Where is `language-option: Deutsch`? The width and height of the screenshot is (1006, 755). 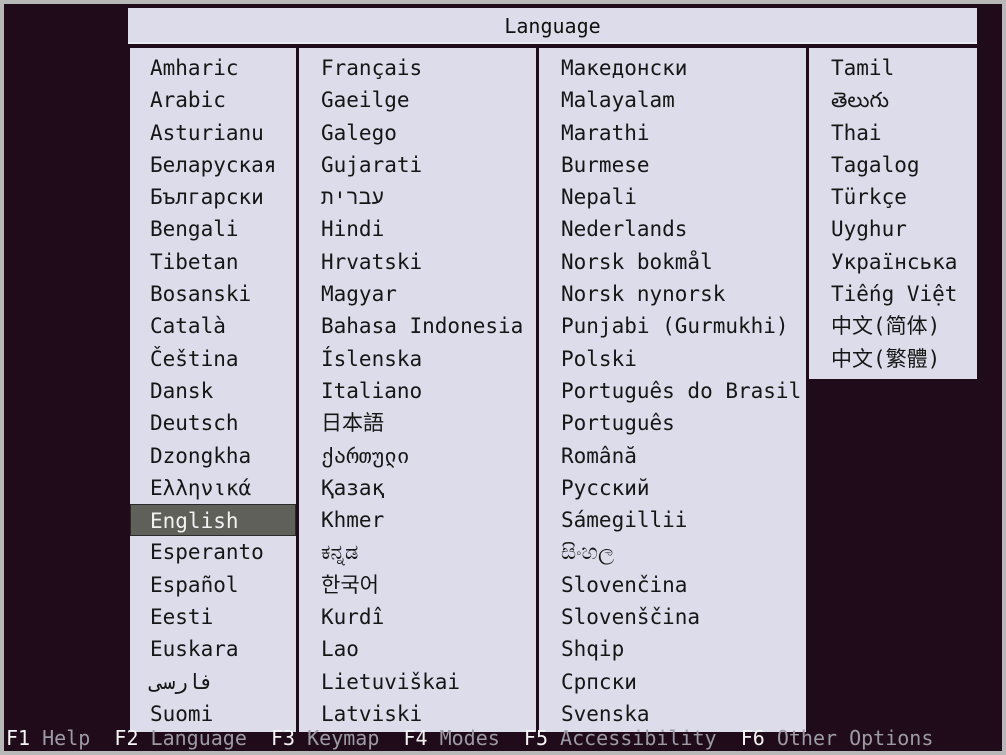
language-option: Deutsch is located at coordinates (194, 423).